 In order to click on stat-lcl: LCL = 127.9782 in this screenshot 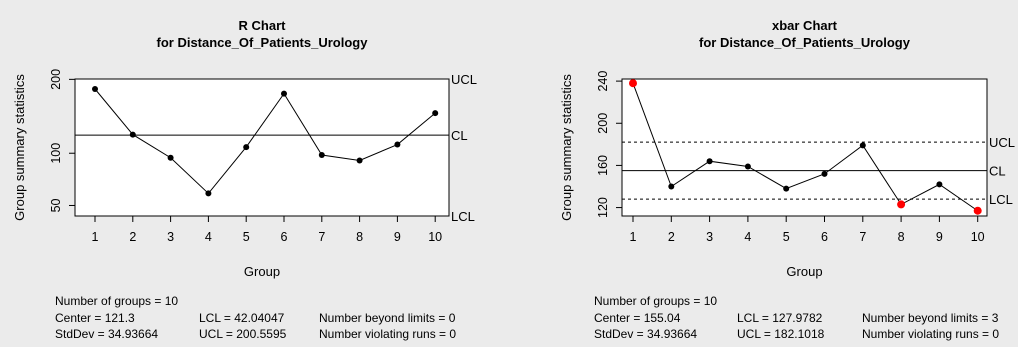, I will do `click(780, 318)`.